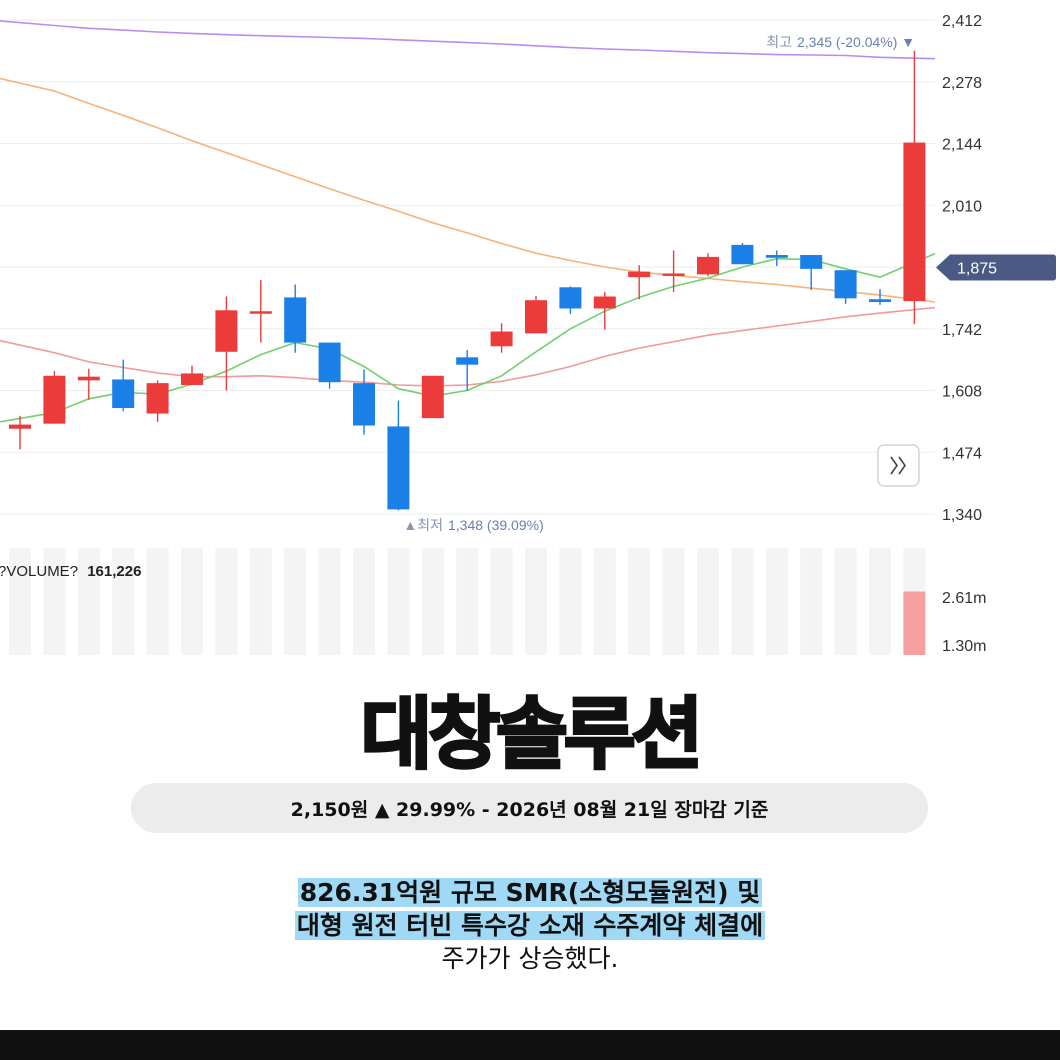 Image resolution: width=1060 pixels, height=1060 pixels. I want to click on volume-tick-label: 2.61m, so click(964, 598).